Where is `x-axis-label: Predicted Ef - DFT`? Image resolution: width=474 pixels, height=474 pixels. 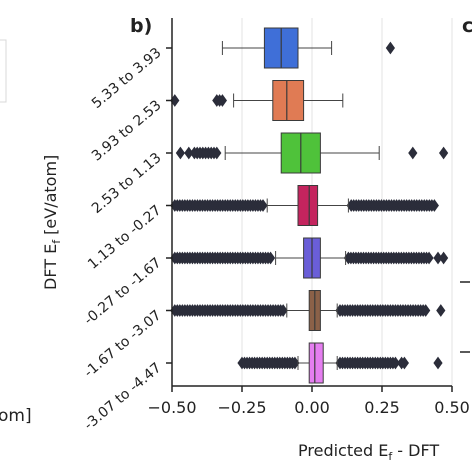
x-axis-label: Predicted Ef - DFT is located at coordinates (368, 452).